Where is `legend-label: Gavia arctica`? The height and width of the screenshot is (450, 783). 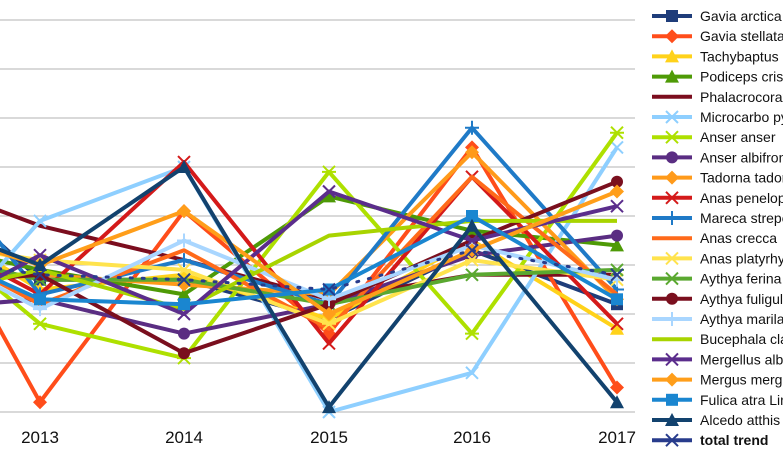
legend-label: Gavia arctica is located at coordinates (741, 16).